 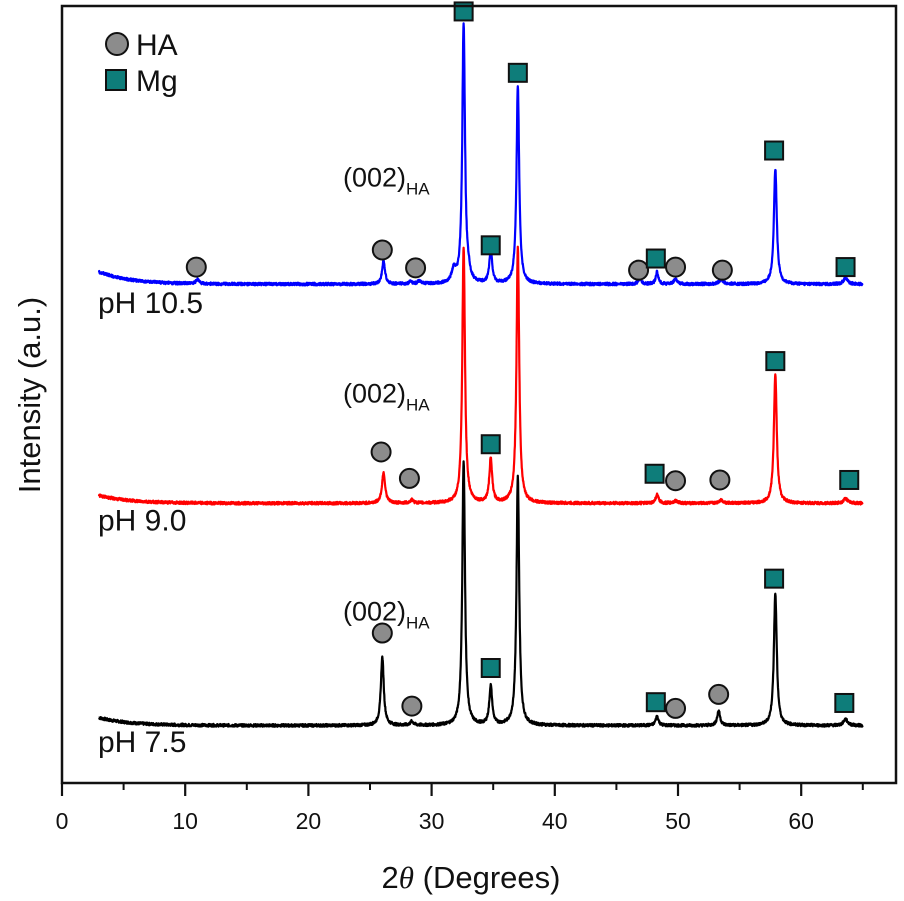 I want to click on legend-ha-label: HA, so click(x=157, y=45).